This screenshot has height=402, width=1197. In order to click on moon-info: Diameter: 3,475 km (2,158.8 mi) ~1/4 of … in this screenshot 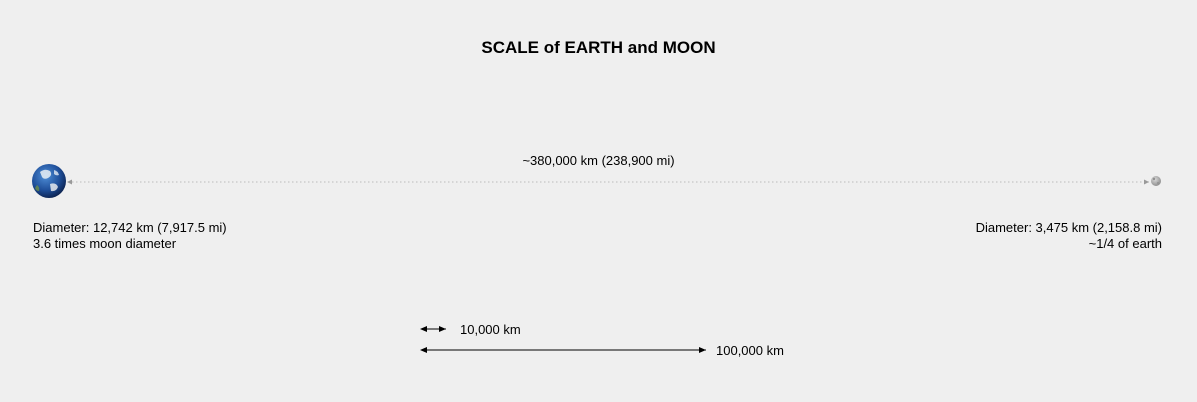, I will do `click(1069, 236)`.